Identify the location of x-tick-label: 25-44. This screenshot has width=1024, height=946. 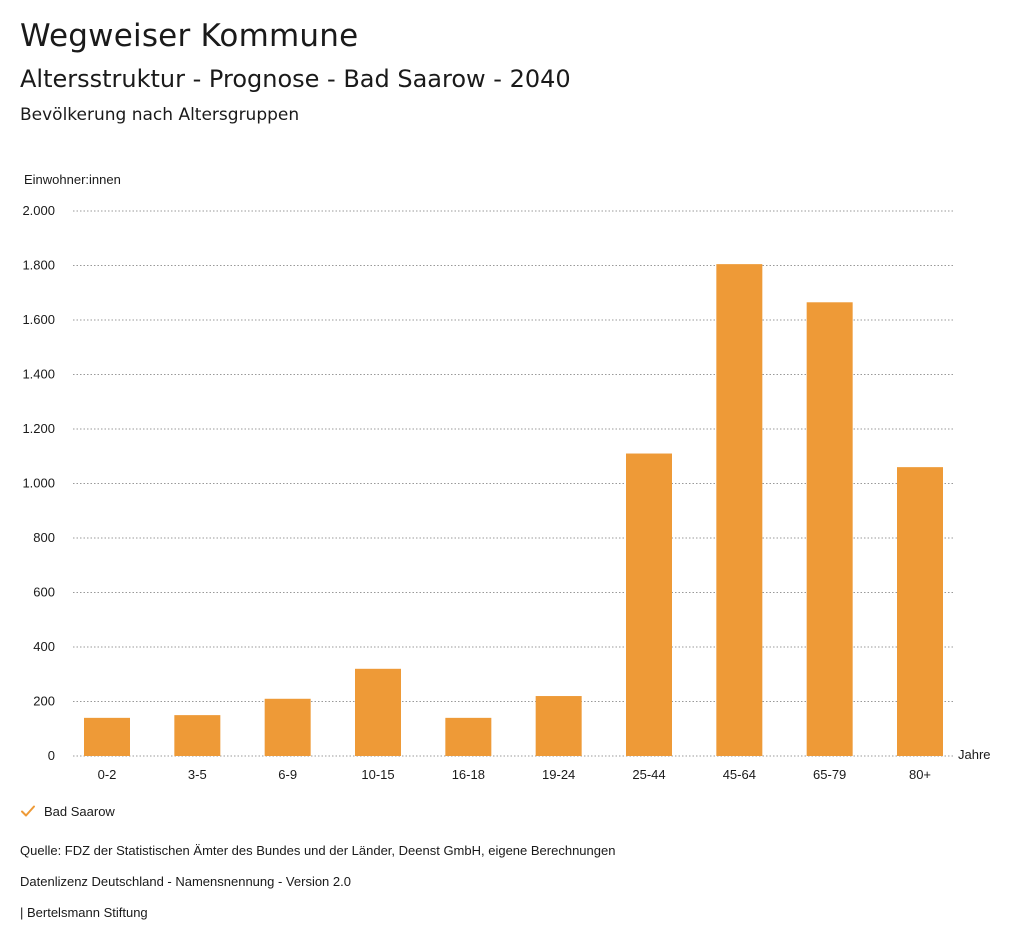
(648, 774).